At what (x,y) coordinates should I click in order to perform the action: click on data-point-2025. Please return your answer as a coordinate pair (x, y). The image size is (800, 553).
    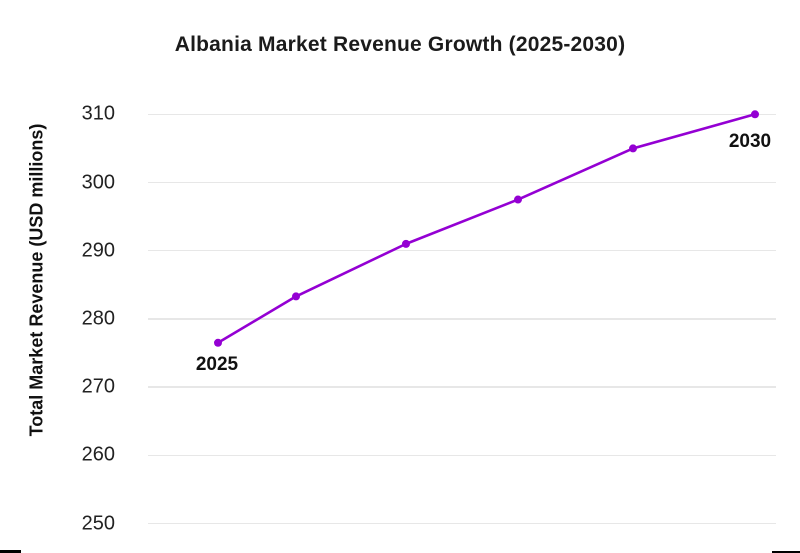
    Looking at the image, I should click on (218, 342).